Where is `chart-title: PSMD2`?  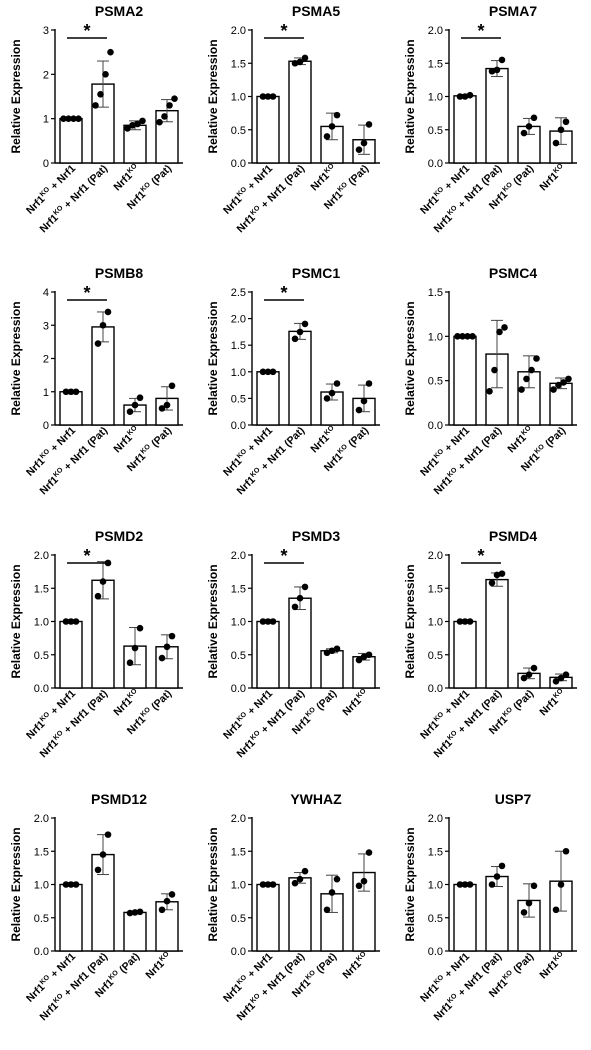
chart-title: PSMD2 is located at coordinates (119, 536).